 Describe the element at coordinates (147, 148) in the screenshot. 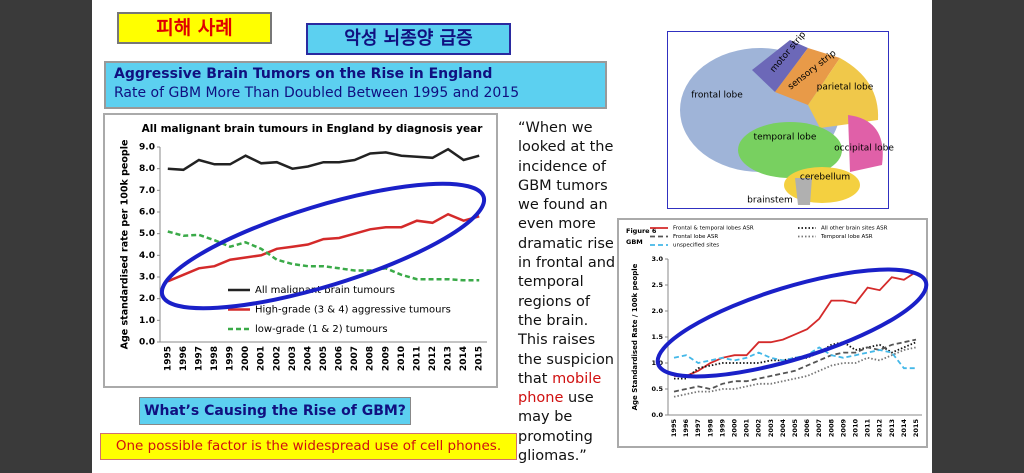

I see `y-tick-label: 9.0` at that location.